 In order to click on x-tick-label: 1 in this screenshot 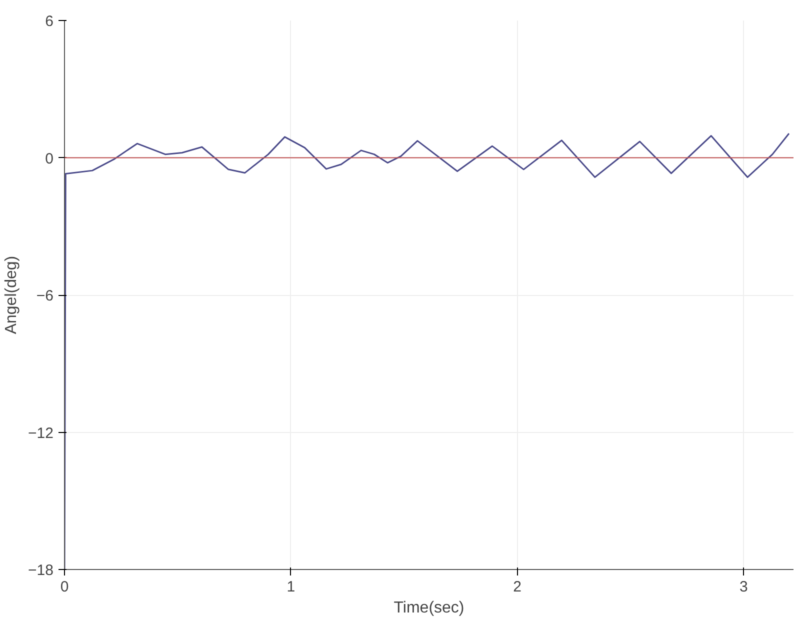, I will do `click(291, 587)`.